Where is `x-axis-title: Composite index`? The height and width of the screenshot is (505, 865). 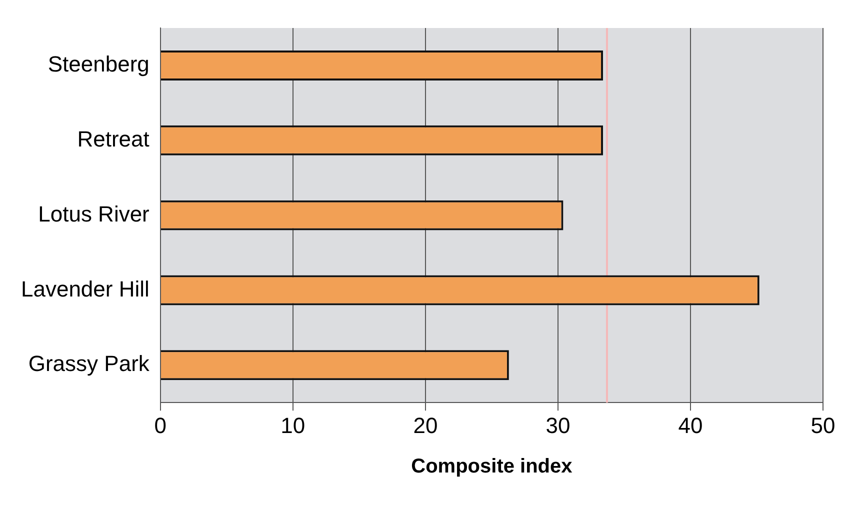
x-axis-title: Composite index is located at coordinates (491, 467).